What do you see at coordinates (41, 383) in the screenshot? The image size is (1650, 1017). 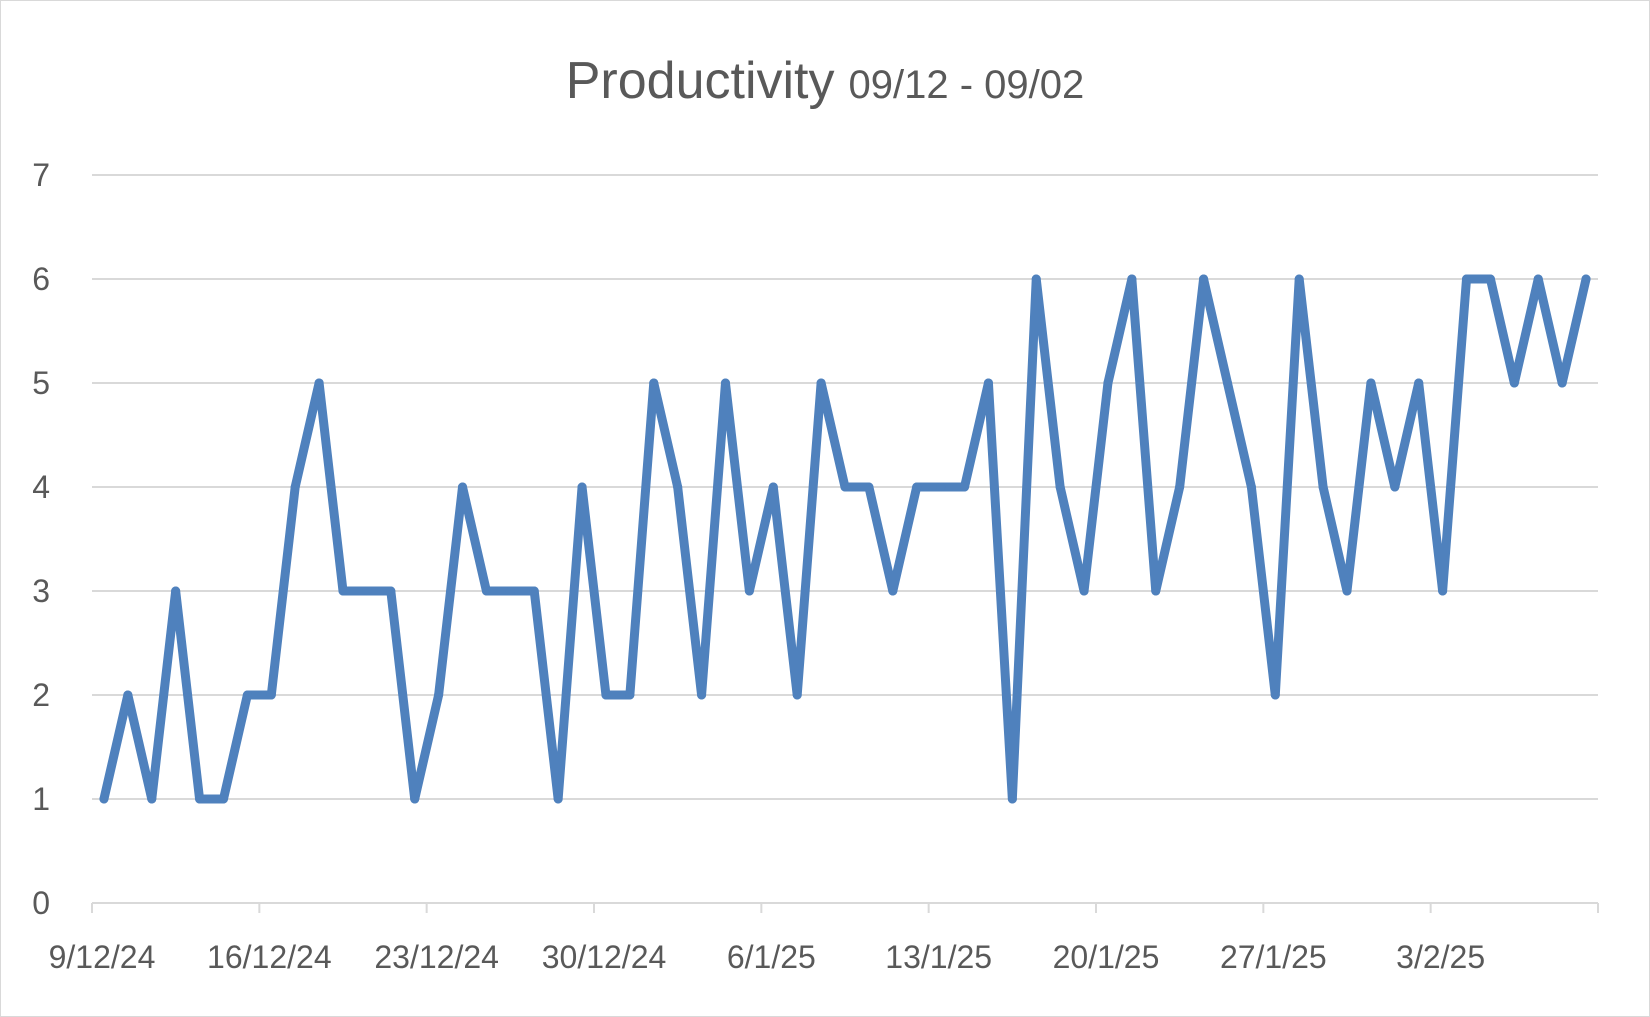 I see `y-tick-label: 5` at bounding box center [41, 383].